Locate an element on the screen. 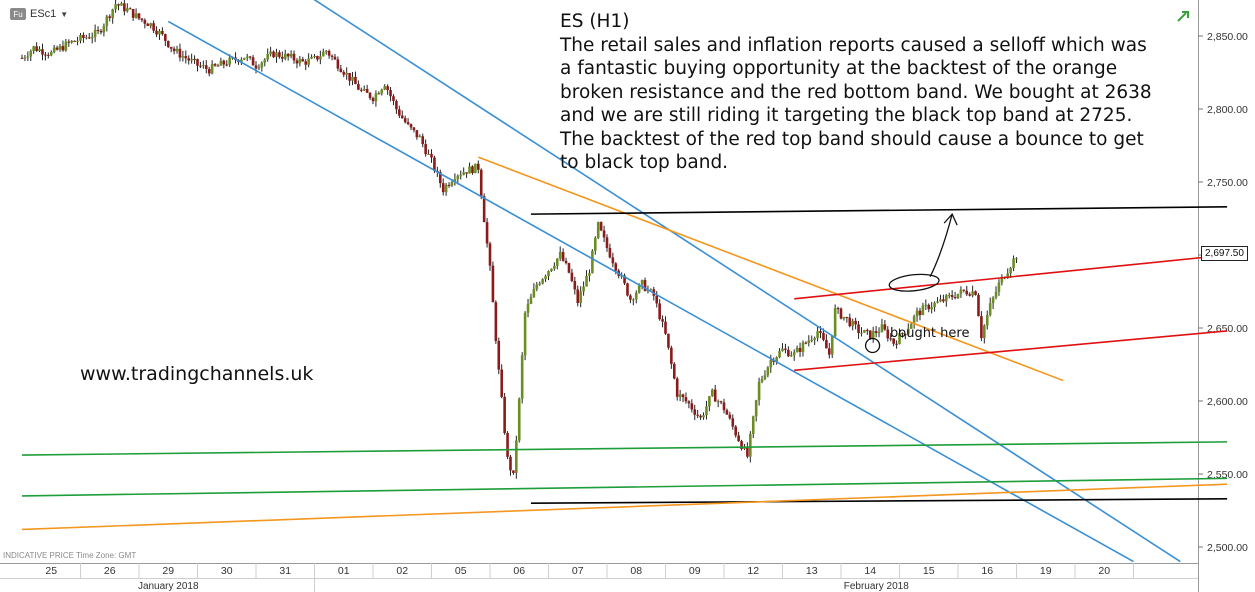 The image size is (1255, 592). x-tick-label: 01 is located at coordinates (344, 571).